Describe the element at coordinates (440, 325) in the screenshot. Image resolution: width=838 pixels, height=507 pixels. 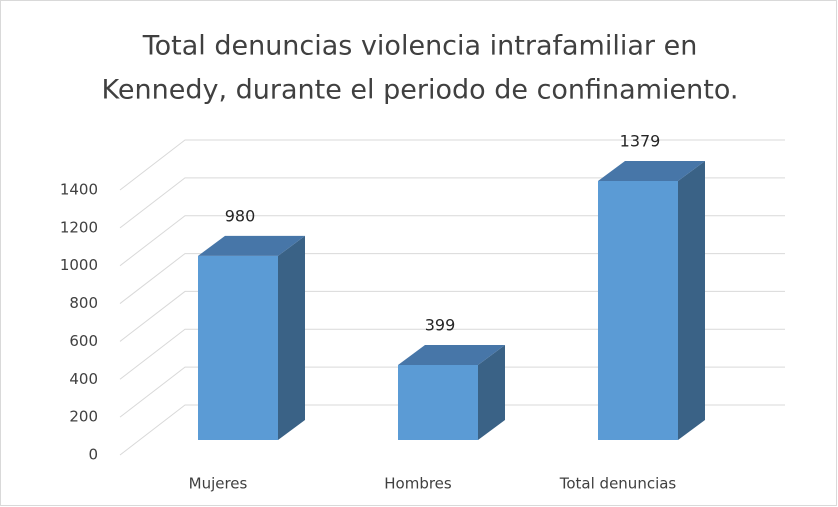
I see `data-label: 399` at that location.